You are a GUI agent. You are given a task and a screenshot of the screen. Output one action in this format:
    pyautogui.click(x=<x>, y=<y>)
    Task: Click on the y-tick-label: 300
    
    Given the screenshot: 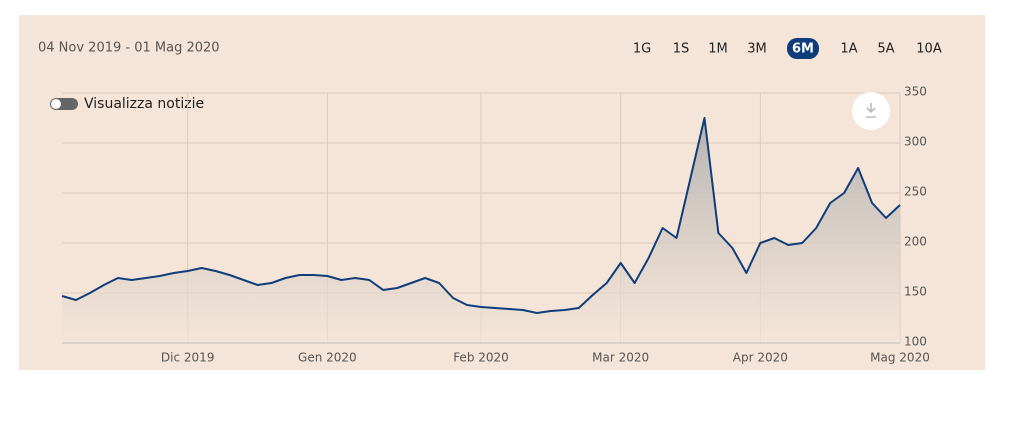 What is the action you would take?
    pyautogui.click(x=915, y=142)
    